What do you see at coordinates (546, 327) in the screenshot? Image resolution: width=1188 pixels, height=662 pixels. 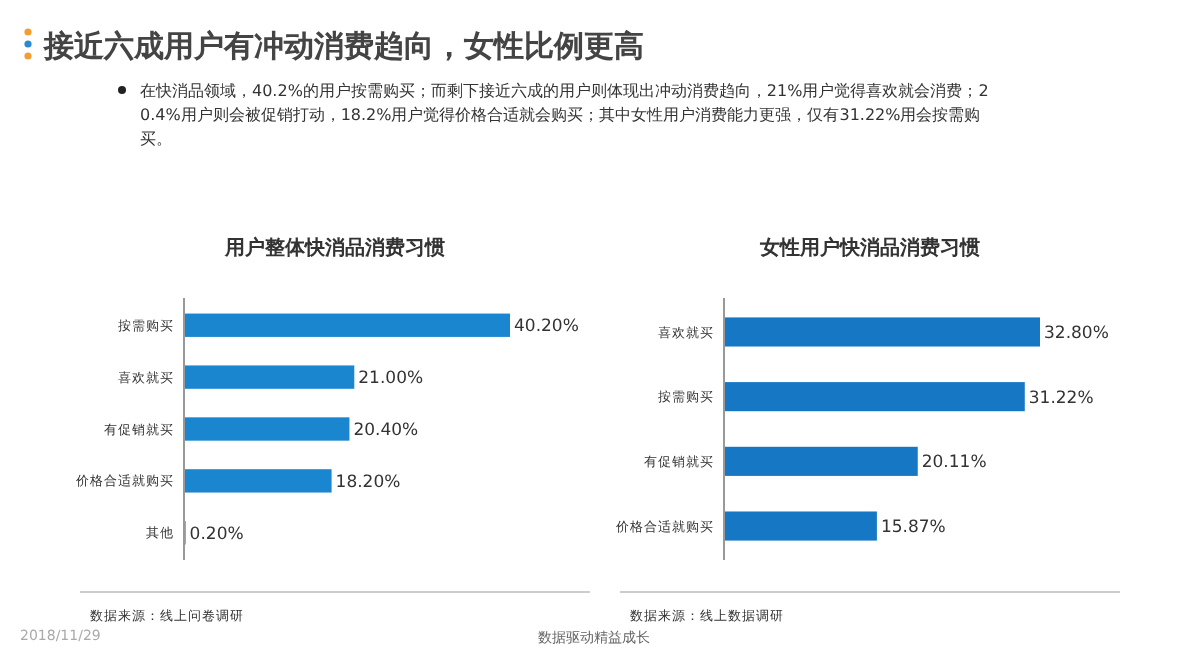 I see `data-label: 40.20%` at bounding box center [546, 327].